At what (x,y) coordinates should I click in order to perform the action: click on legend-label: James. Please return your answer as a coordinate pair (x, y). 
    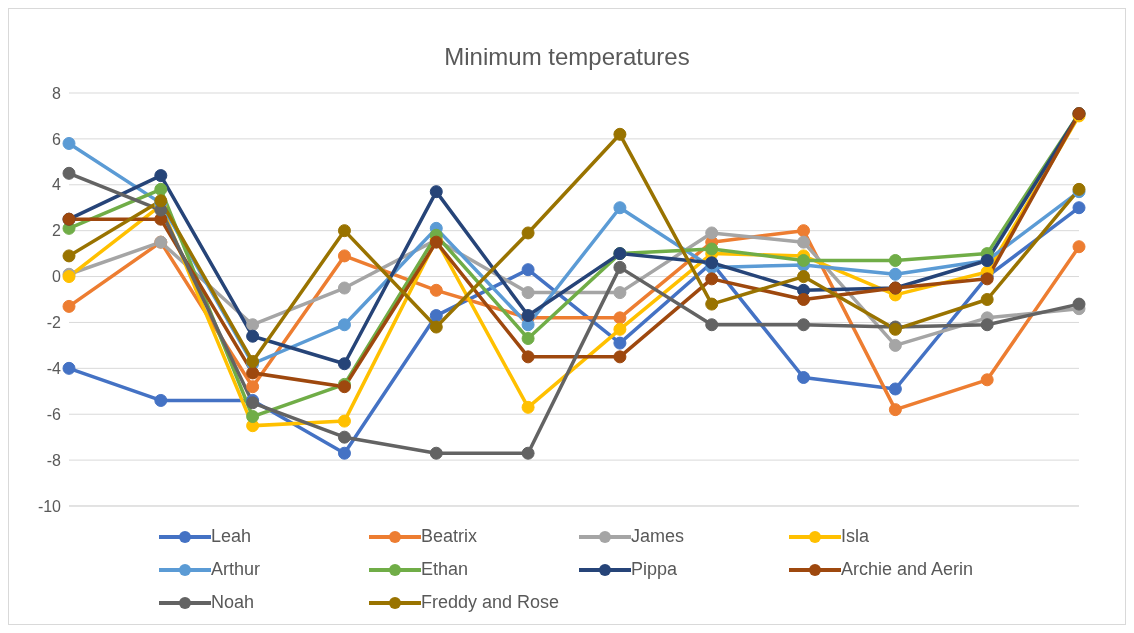
    Looking at the image, I should click on (658, 536).